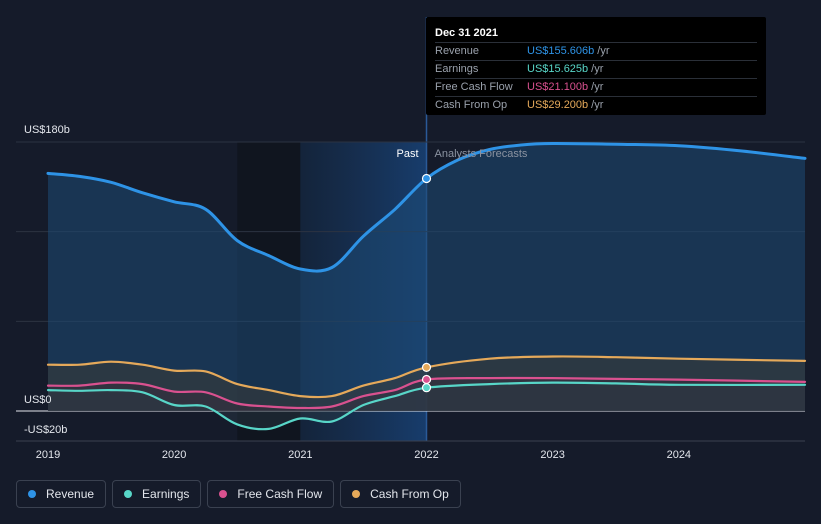 Image resolution: width=821 pixels, height=524 pixels. What do you see at coordinates (679, 455) in the screenshot?
I see `x-tick-label: 2024` at bounding box center [679, 455].